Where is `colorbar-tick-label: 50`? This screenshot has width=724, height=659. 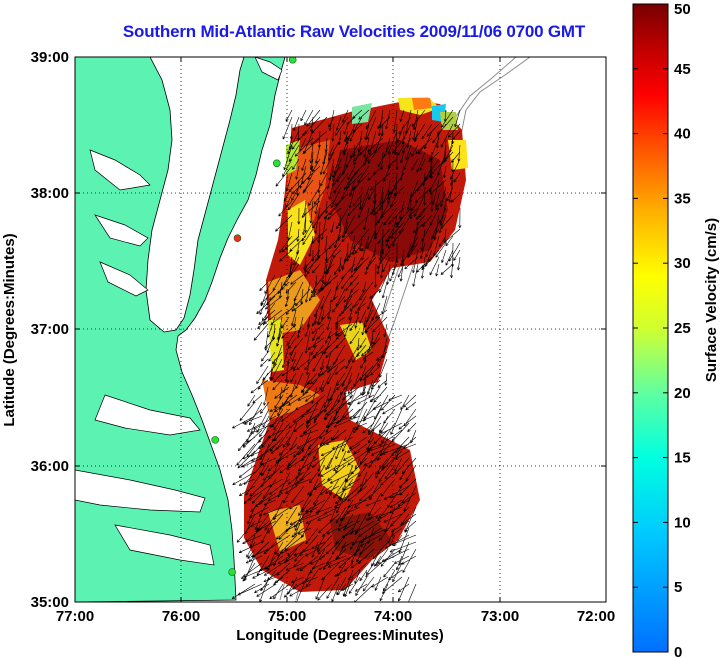 colorbar-tick-label: 50 is located at coordinates (682, 9).